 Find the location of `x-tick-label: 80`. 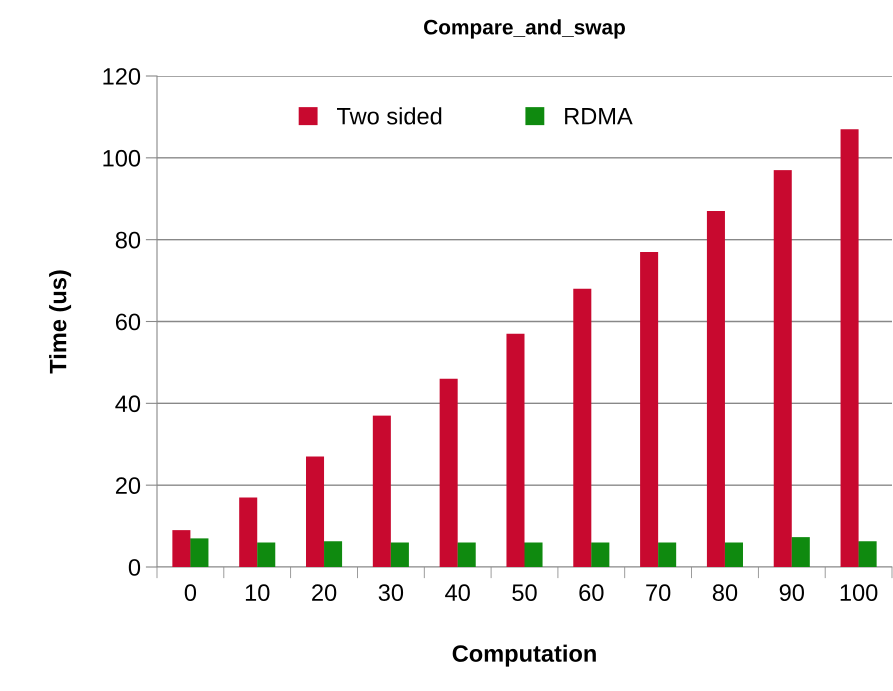

x-tick-label: 80 is located at coordinates (725, 593).